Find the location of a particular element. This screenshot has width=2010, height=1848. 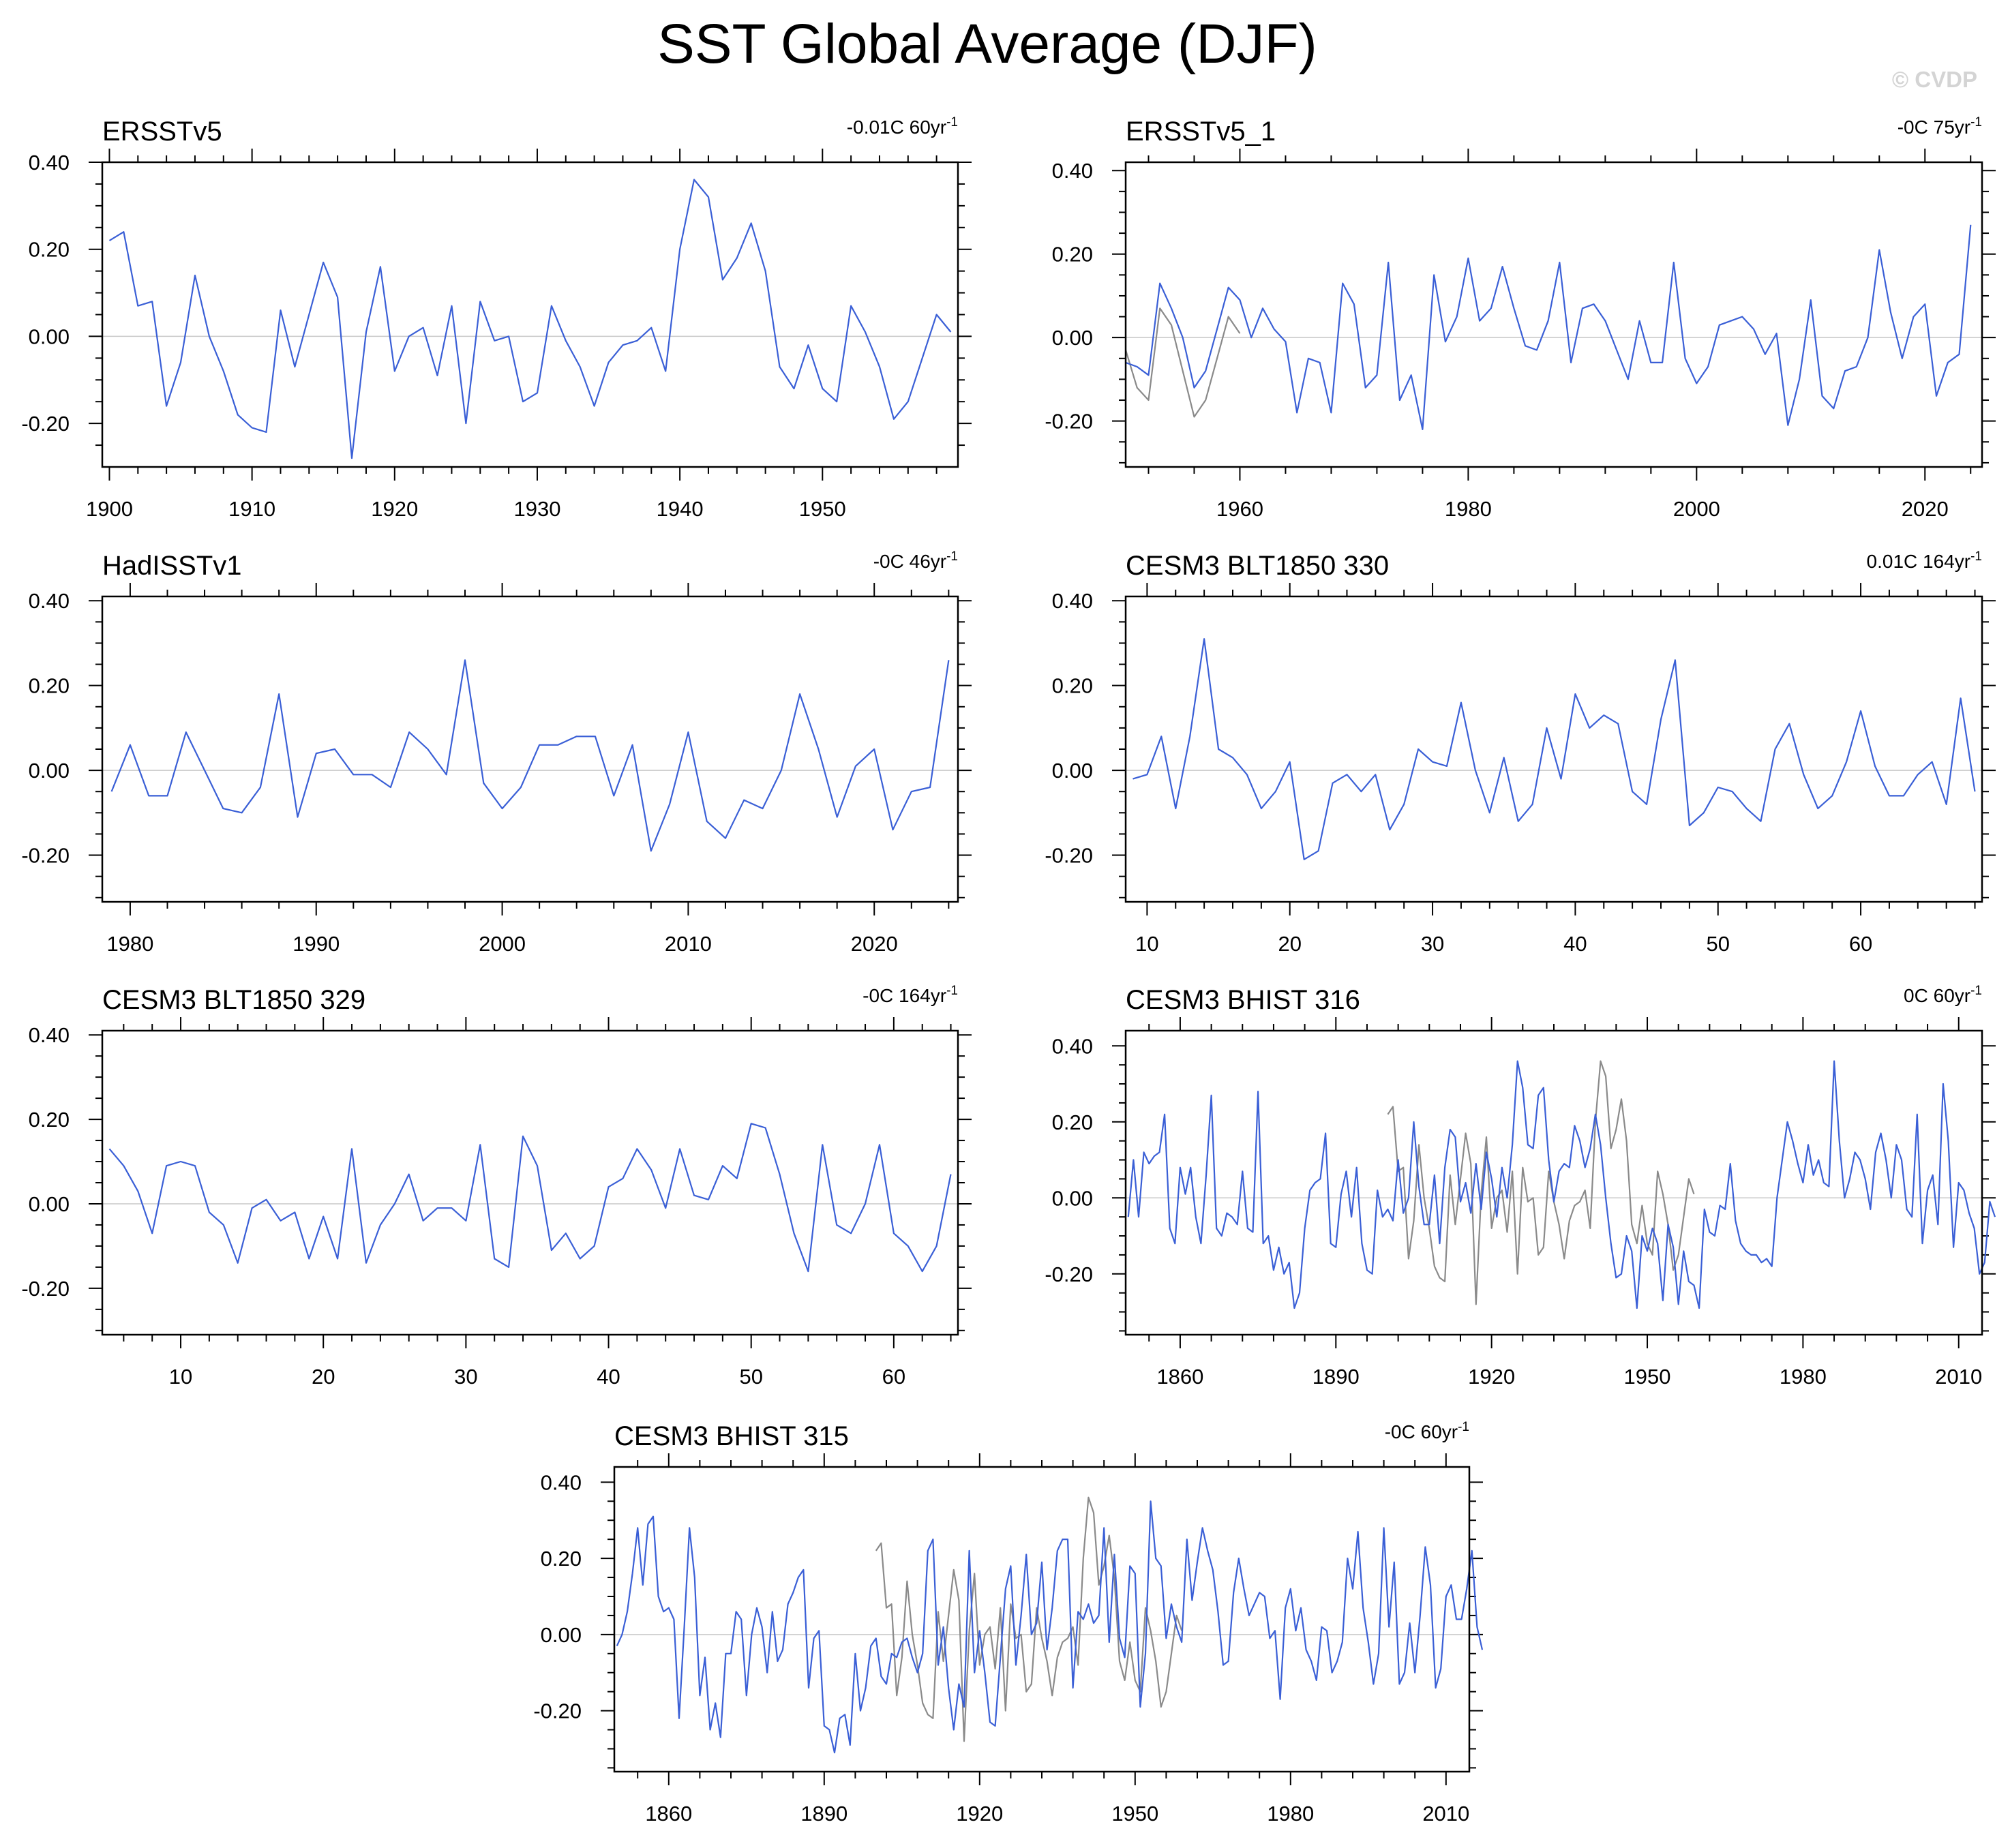

trend-label: 0.01C 164yr-1 is located at coordinates (1924, 560).